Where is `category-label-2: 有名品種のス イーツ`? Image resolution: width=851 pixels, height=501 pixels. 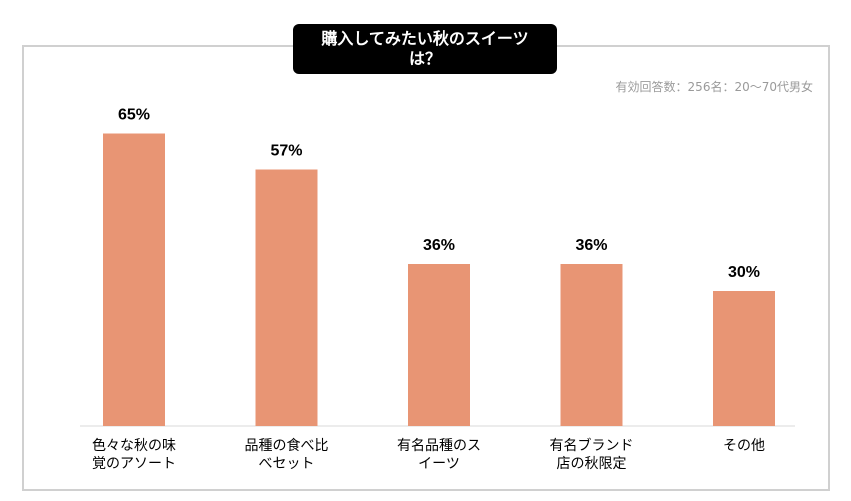
category-label-2: 有名品種のス イーツ is located at coordinates (439, 455).